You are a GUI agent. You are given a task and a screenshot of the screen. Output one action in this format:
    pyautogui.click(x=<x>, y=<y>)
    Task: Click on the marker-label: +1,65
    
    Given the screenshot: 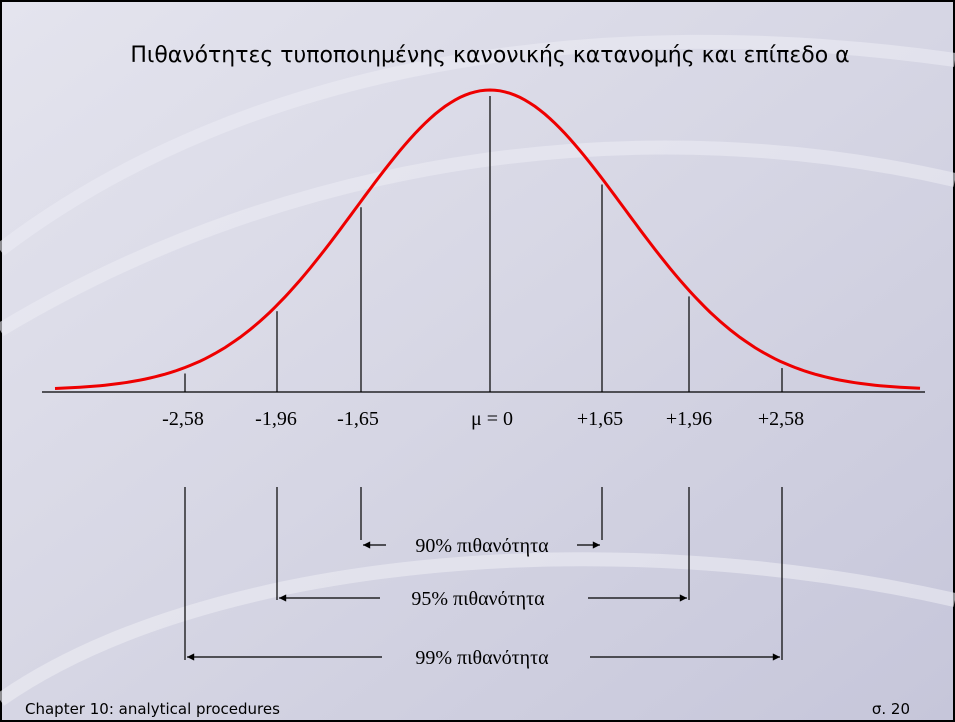 What is the action you would take?
    pyautogui.click(x=600, y=419)
    